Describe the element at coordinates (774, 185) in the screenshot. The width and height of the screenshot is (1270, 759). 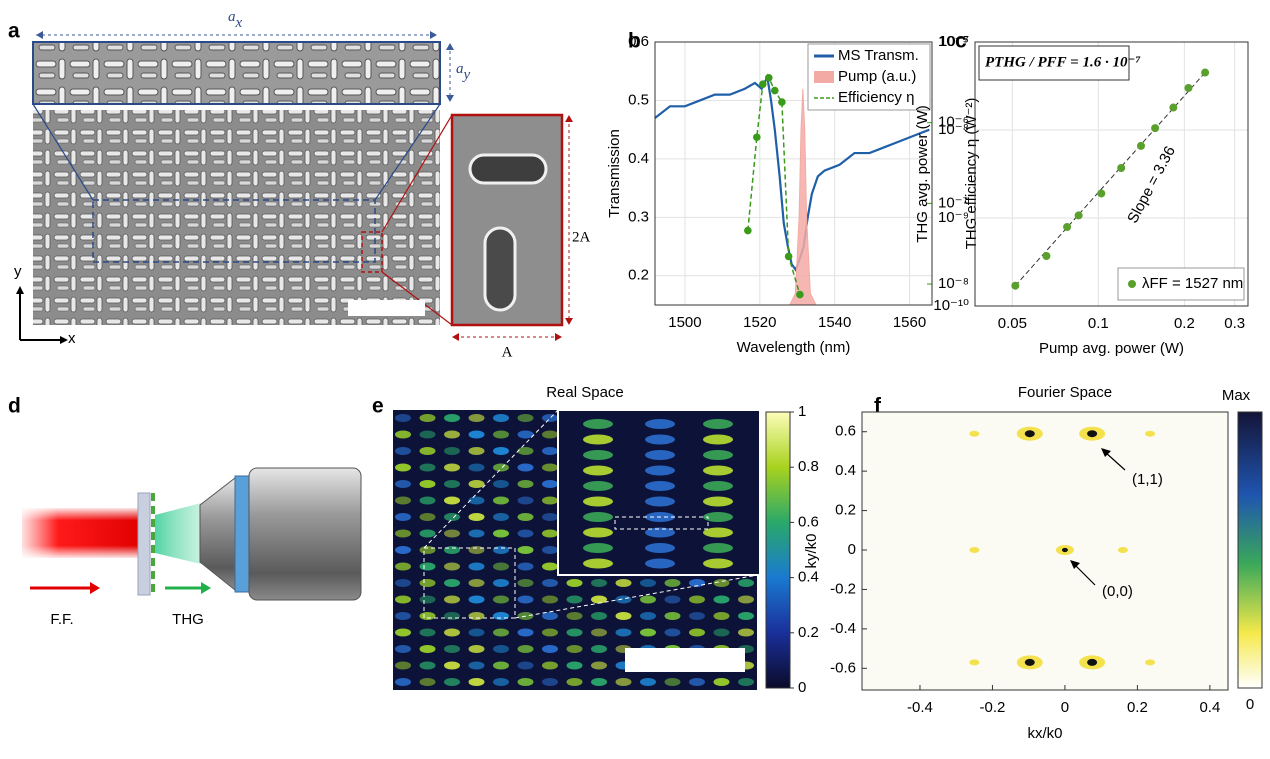
I see `efficiency-line` at that location.